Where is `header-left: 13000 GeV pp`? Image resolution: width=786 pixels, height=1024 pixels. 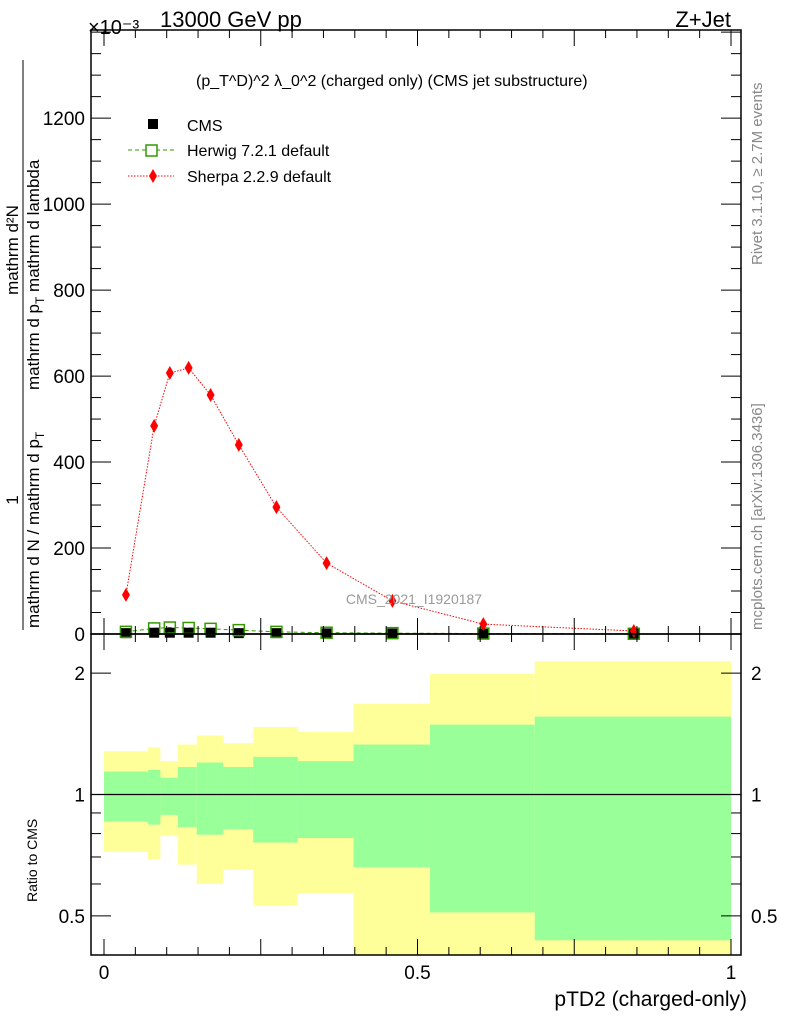
header-left: 13000 GeV pp is located at coordinates (231, 19).